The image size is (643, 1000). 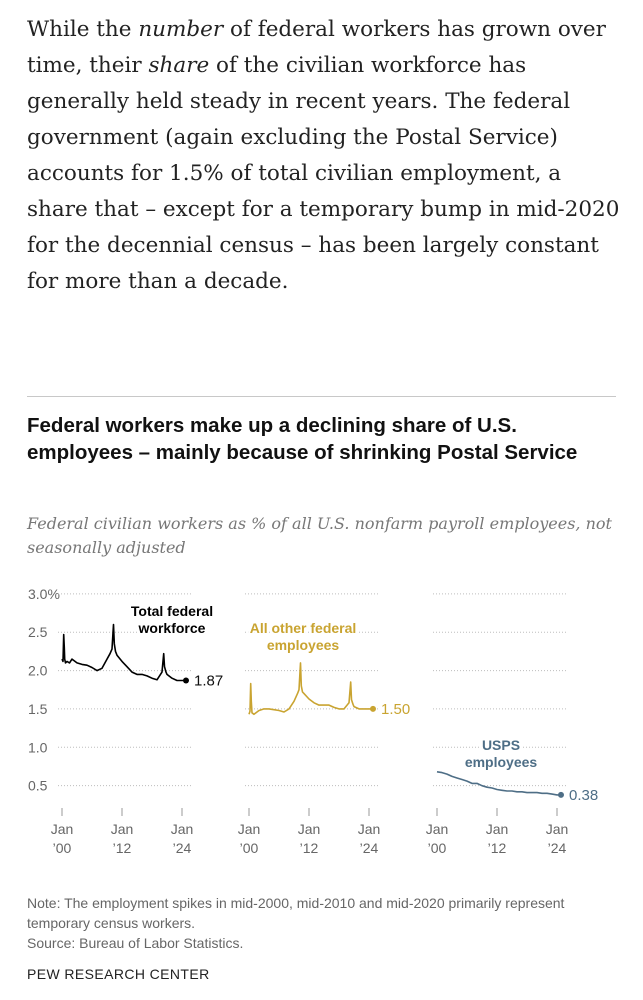 I want to click on article-text-part: While the, so click(x=83, y=29).